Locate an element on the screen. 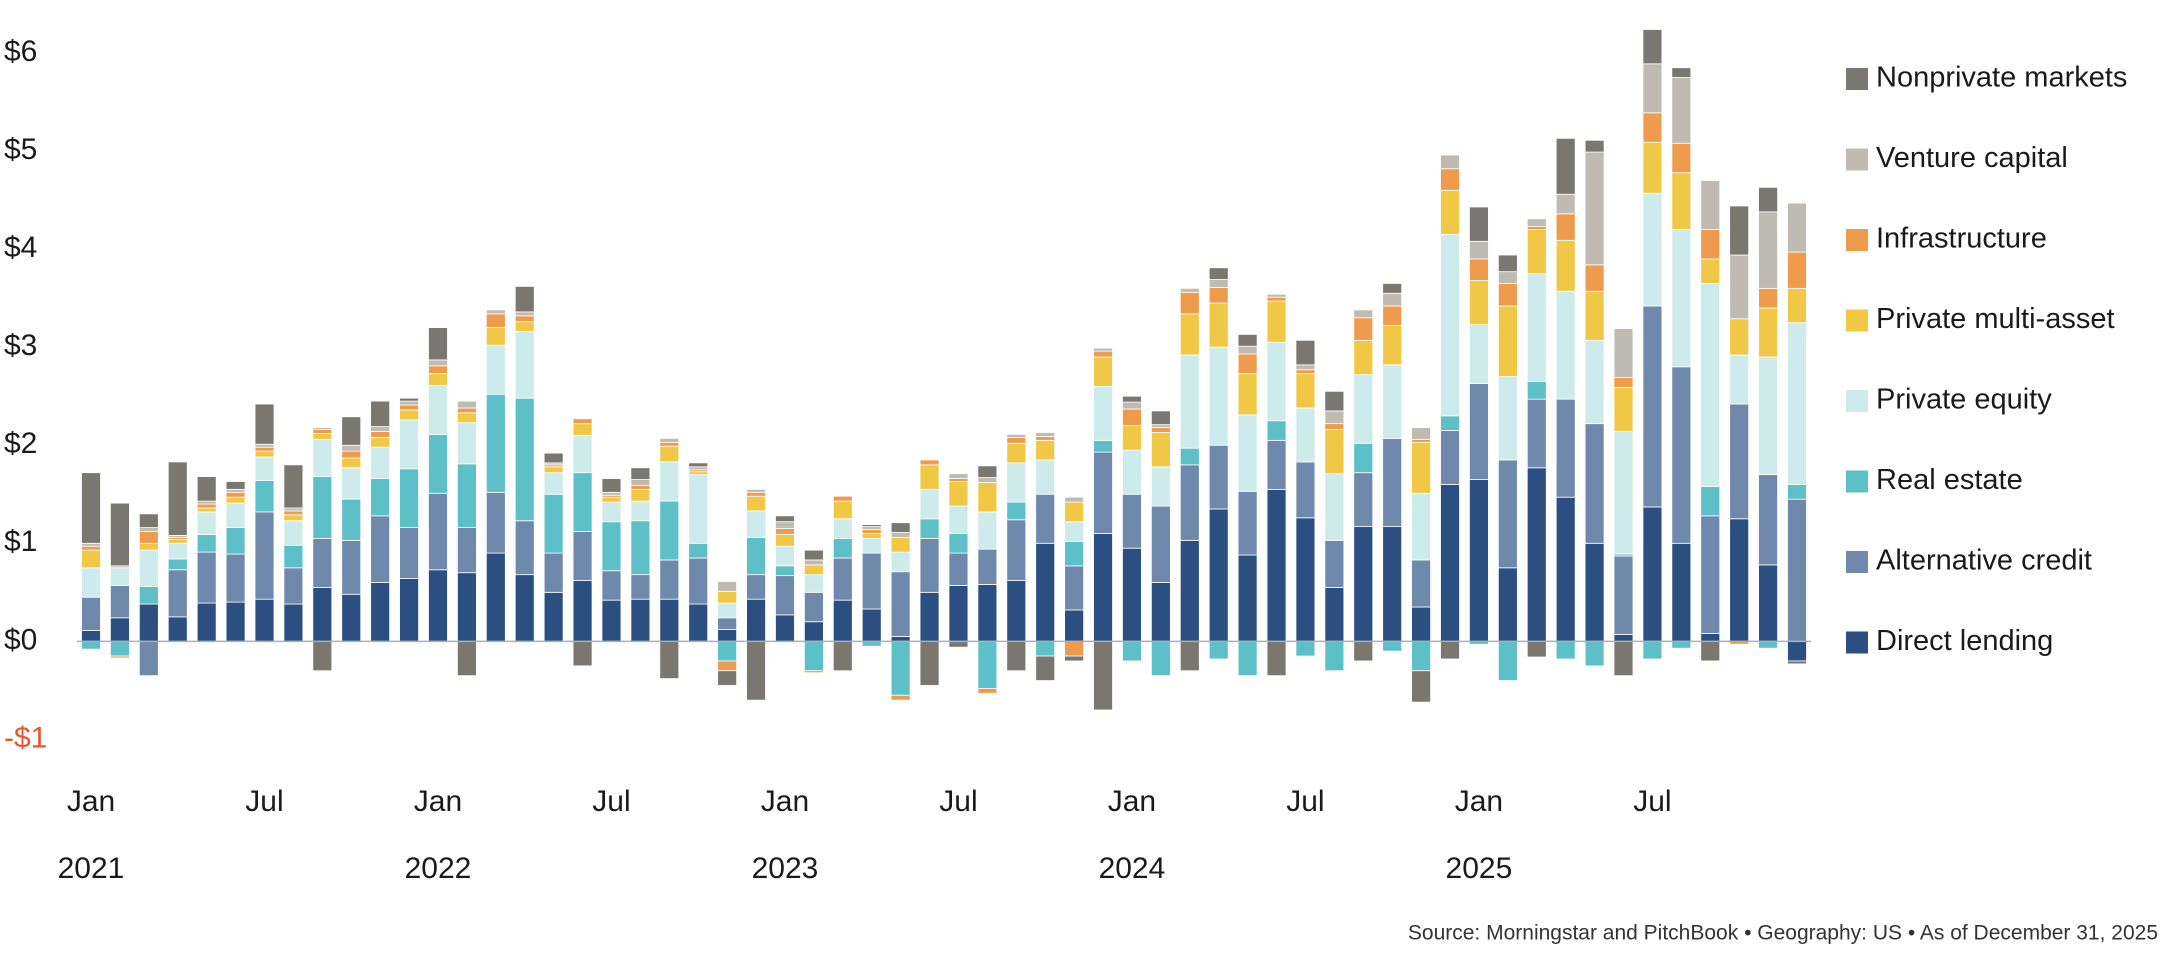 The height and width of the screenshot is (961, 2165). x-tick-label: Jul is located at coordinates (1652, 801).